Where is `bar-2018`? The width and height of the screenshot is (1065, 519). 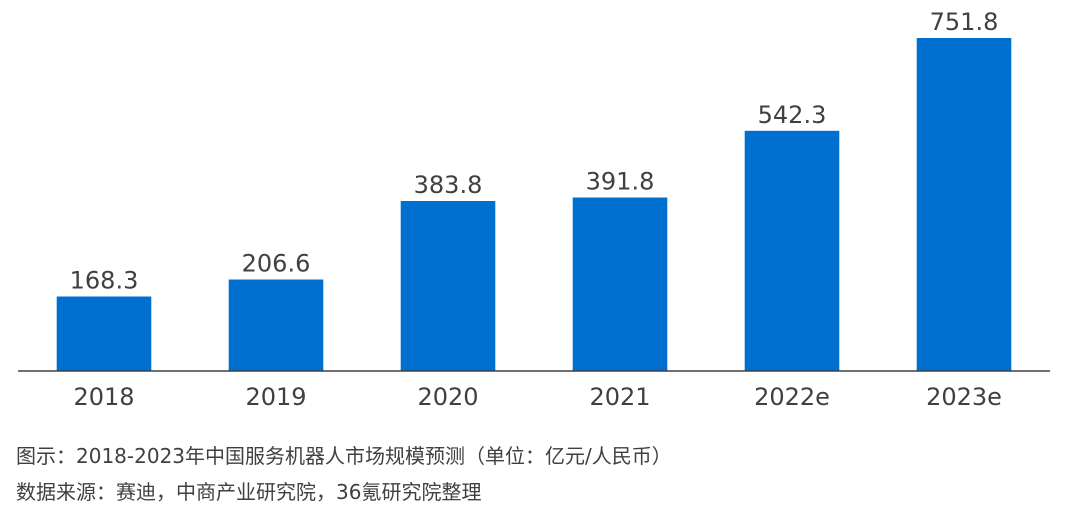 bar-2018 is located at coordinates (104, 333).